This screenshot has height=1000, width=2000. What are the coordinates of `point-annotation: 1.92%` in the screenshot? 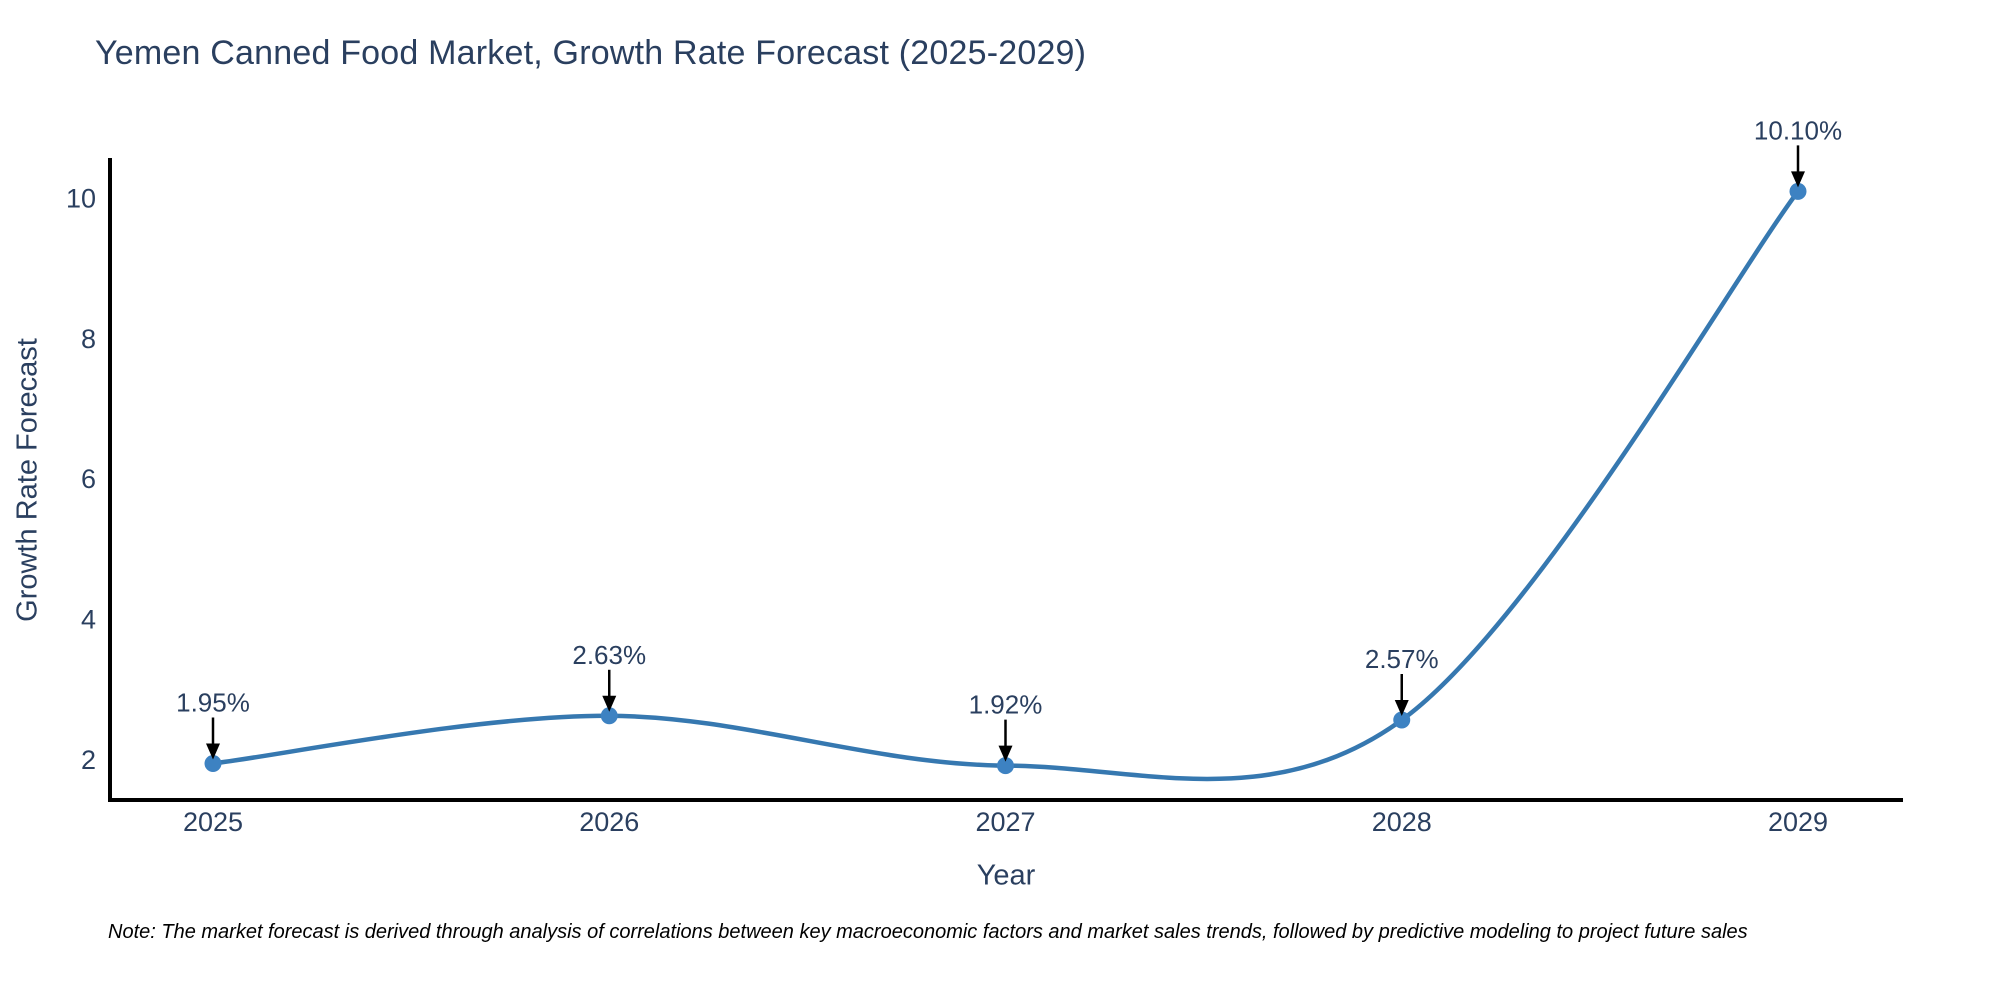 It's located at (1006, 705).